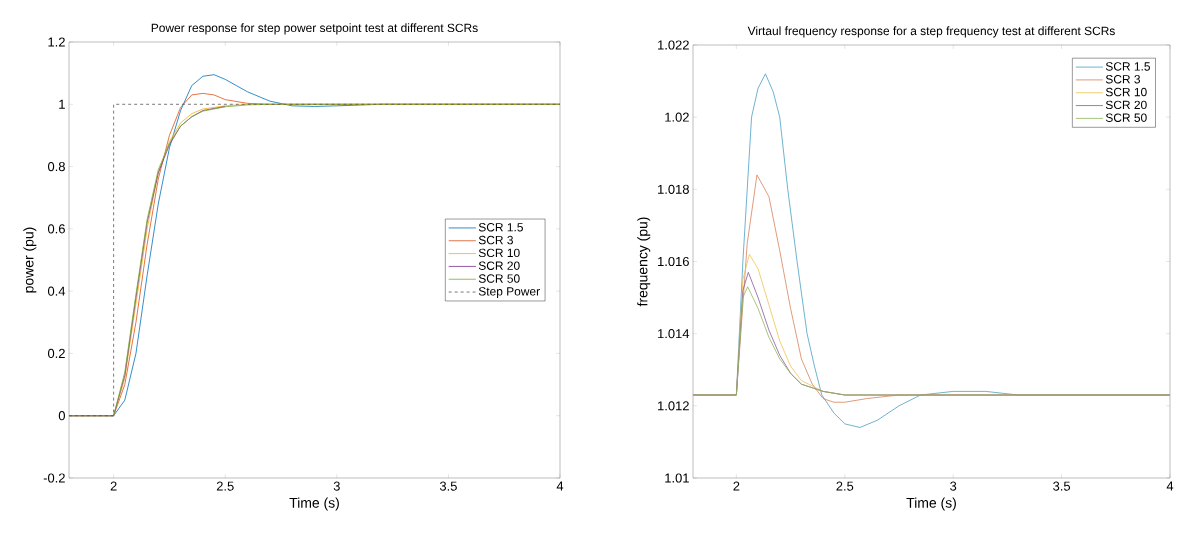 Image resolution: width=1187 pixels, height=543 pixels. I want to click on y-tick-label: 1, so click(62, 104).